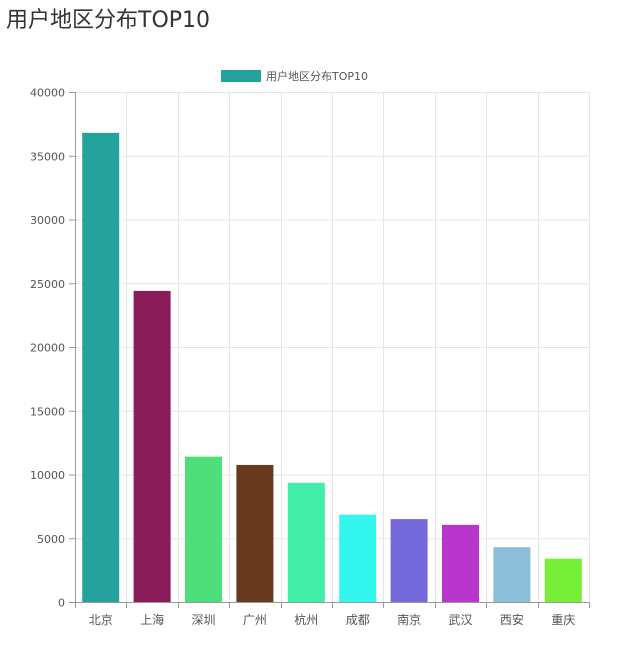 Image resolution: width=641 pixels, height=654 pixels. I want to click on x-tick-label: 武汉, so click(460, 620).